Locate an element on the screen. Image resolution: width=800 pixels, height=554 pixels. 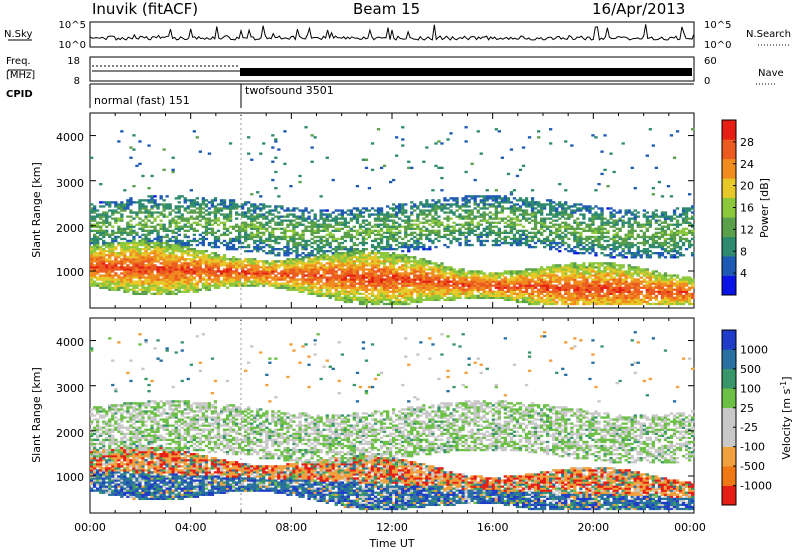
xtick-5: 20:00 is located at coordinates (593, 527).